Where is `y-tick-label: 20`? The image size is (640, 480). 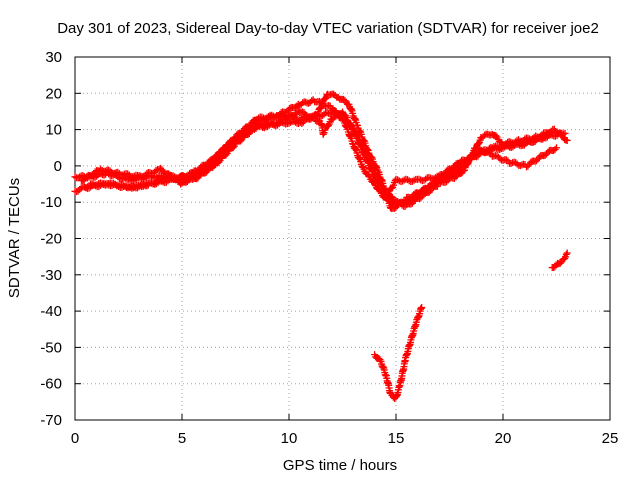 y-tick-label: 20 is located at coordinates (53, 93).